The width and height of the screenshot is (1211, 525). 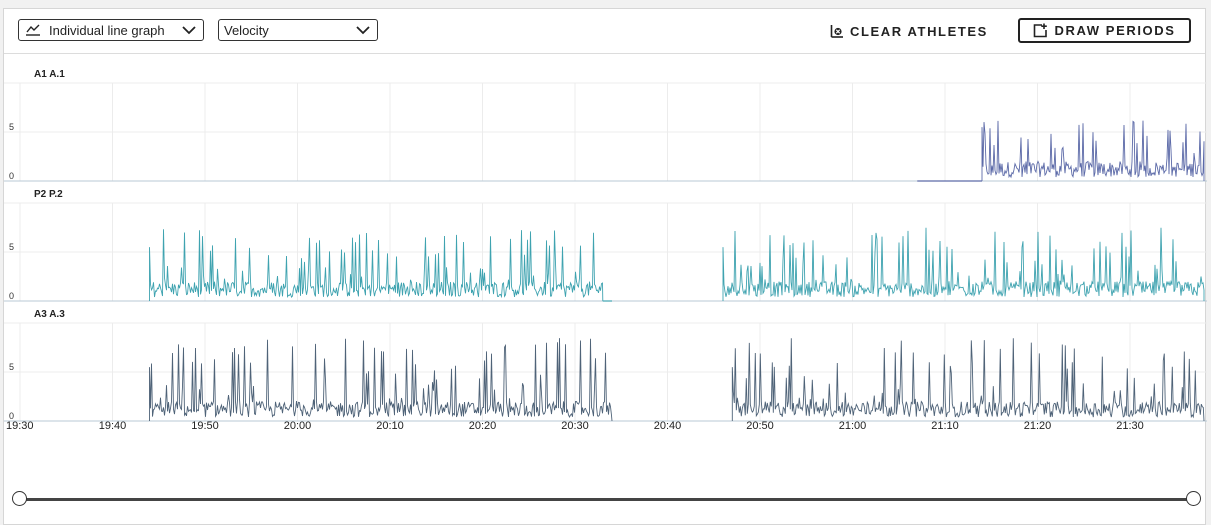 I want to click on draw-periods-button: DRAW PERIODS, so click(x=1104, y=30).